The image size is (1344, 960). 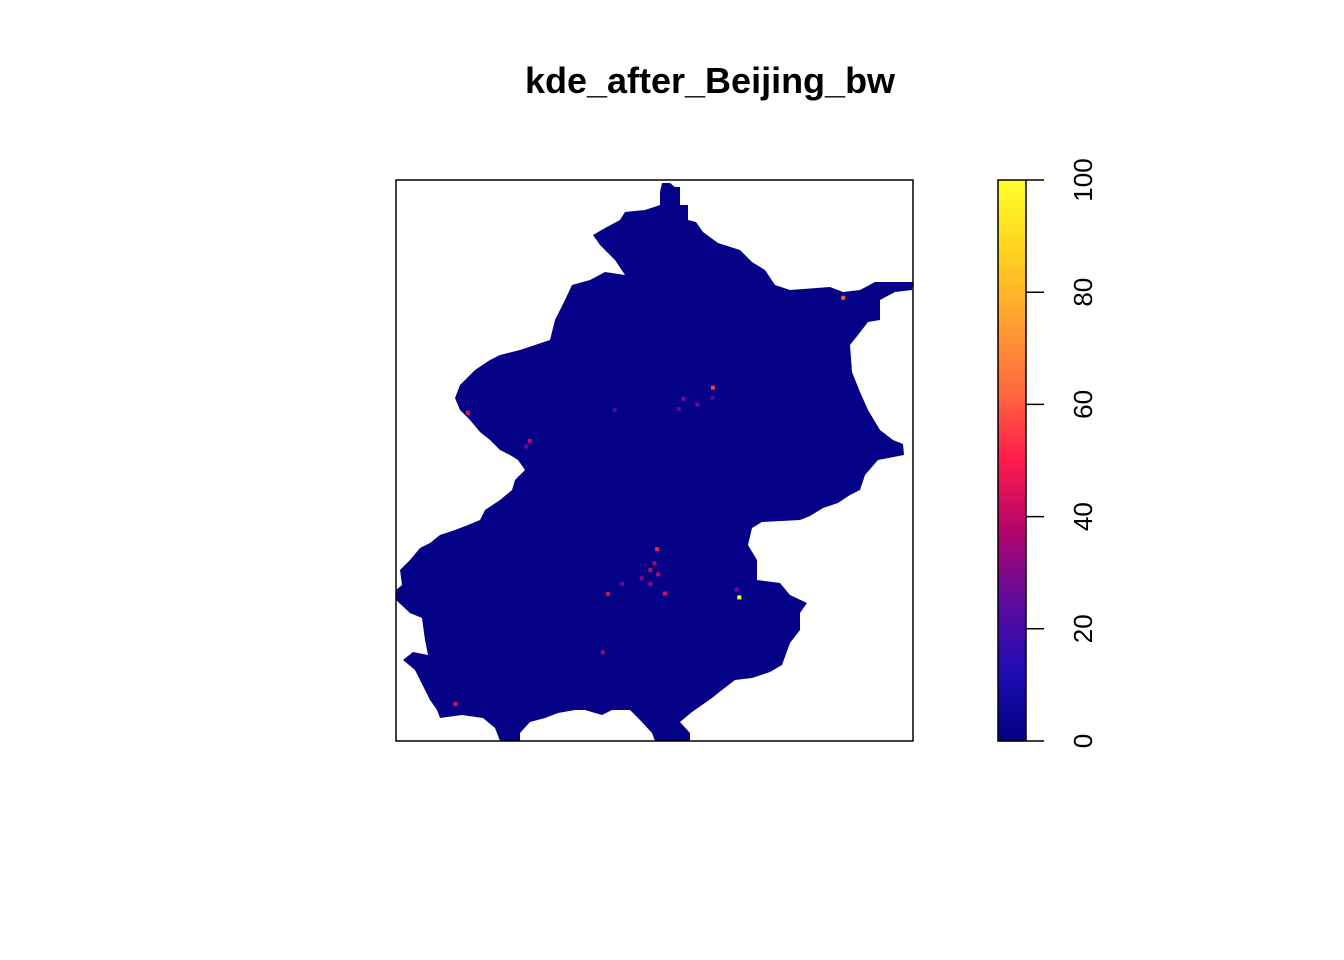 I want to click on chart-title: kde_after_Beijing_bw, so click(x=710, y=80).